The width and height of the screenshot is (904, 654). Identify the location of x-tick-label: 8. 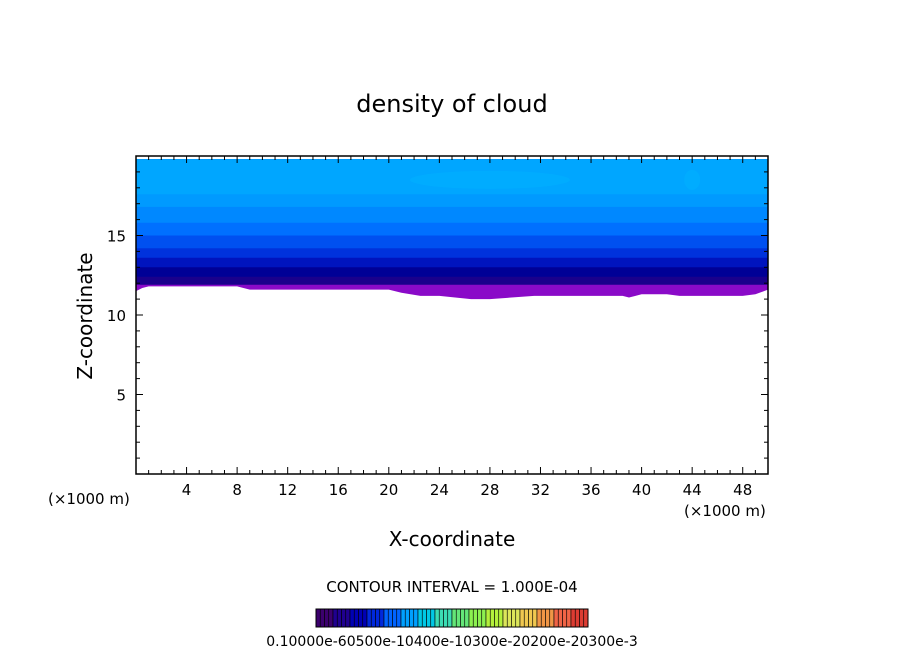
(237, 490).